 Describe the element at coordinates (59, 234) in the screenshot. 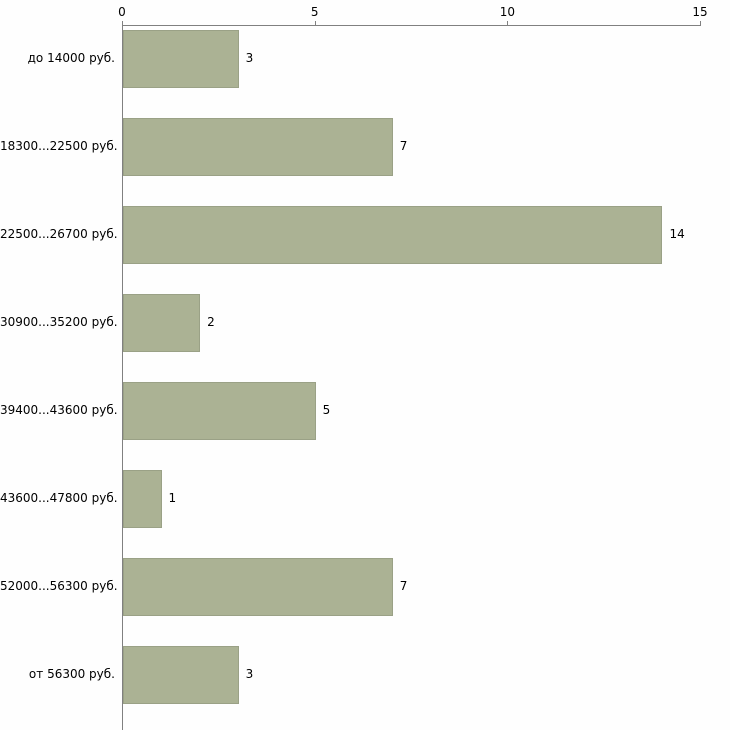

I see `category-label: 22500...26700 руб.` at that location.